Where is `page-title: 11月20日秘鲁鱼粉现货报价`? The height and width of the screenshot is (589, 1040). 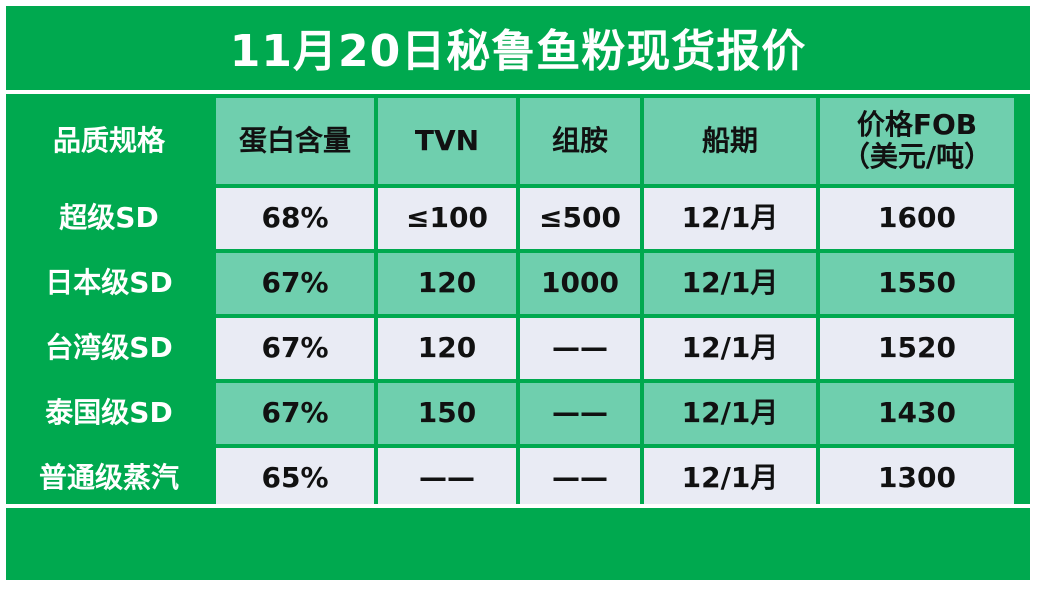
page-title: 11月20日秘鲁鱼粉现货报价 is located at coordinates (518, 51).